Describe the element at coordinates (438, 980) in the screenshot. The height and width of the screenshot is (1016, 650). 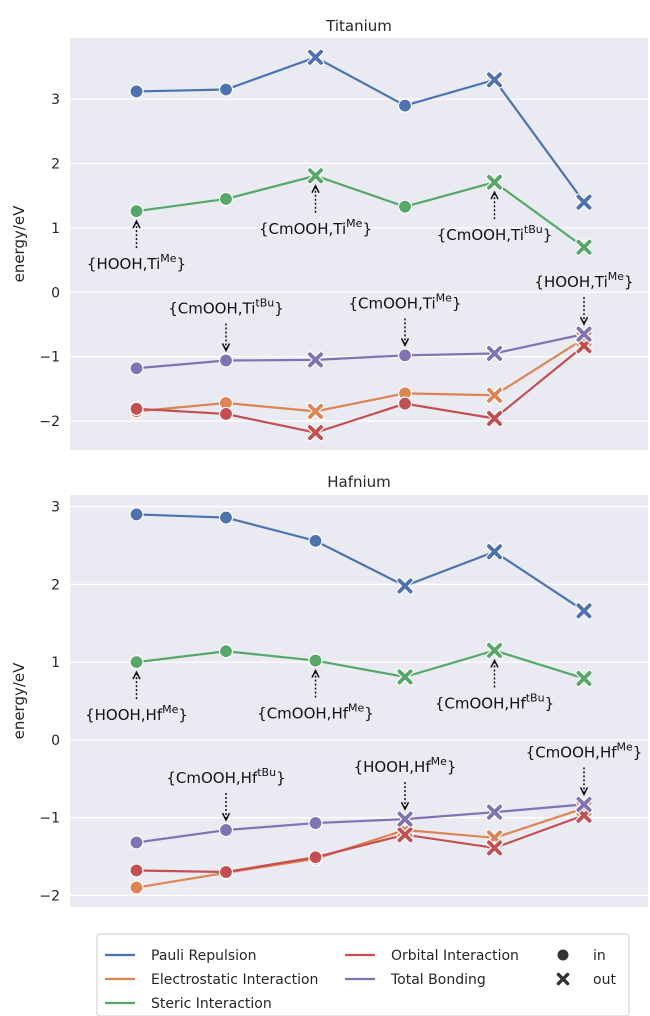
I see `legend-label: Total Bonding` at that location.